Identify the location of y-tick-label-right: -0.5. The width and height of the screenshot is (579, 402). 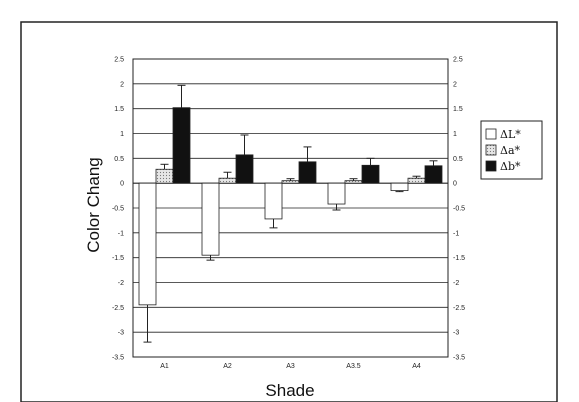
(459, 209).